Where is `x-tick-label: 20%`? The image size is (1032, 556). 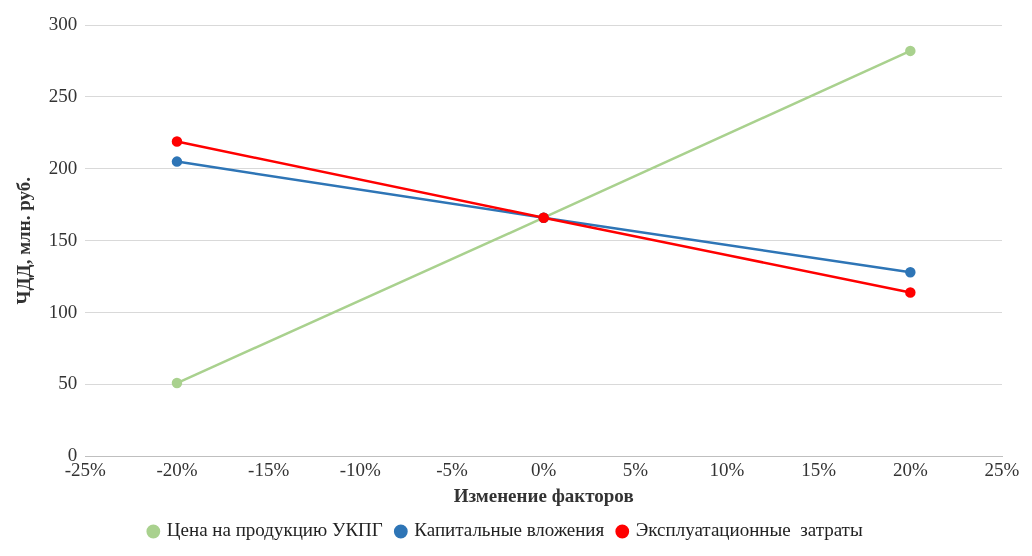
x-tick-label: 20% is located at coordinates (910, 469).